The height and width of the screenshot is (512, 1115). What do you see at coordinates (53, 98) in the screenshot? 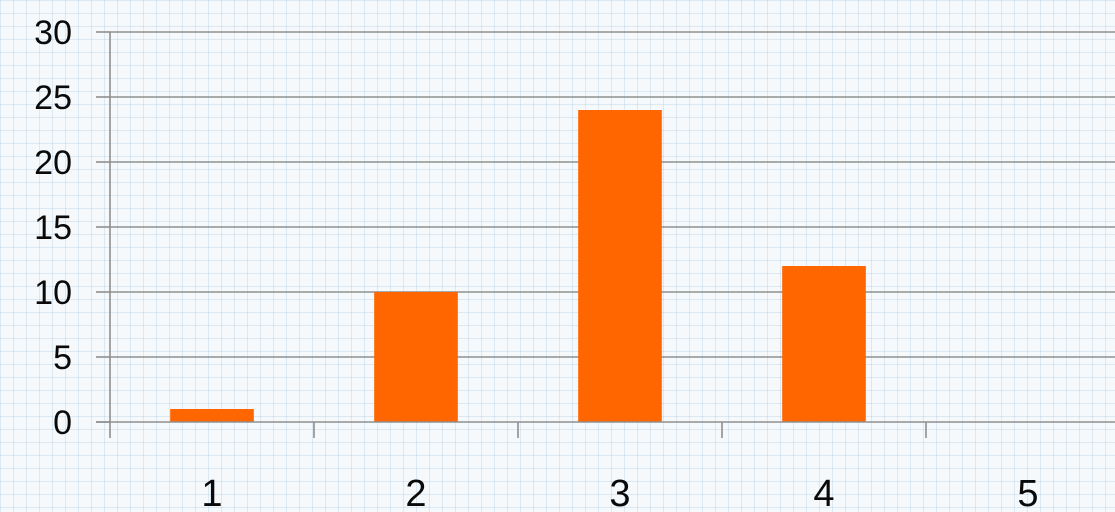
I see `y-tick-label-25: 25` at bounding box center [53, 98].